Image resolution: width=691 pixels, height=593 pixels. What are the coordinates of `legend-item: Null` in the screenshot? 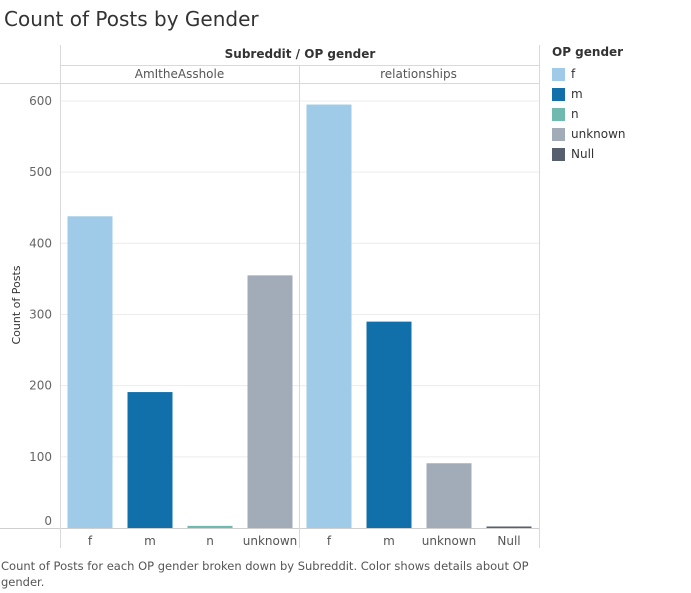 It's located at (589, 154).